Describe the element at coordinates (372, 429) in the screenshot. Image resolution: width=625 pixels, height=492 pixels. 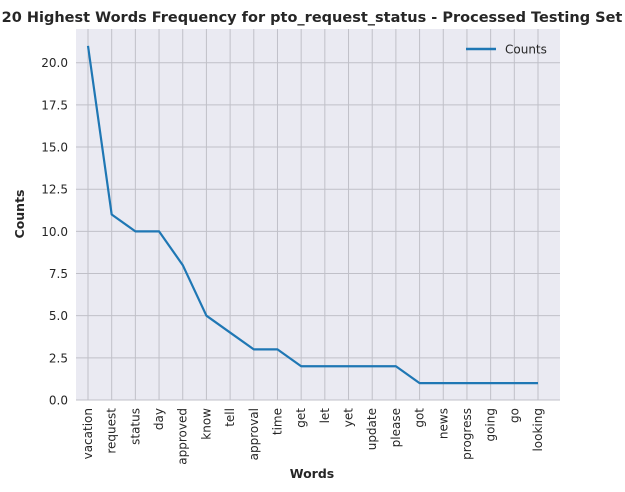
I see `x-tick-label-update: update` at that location.